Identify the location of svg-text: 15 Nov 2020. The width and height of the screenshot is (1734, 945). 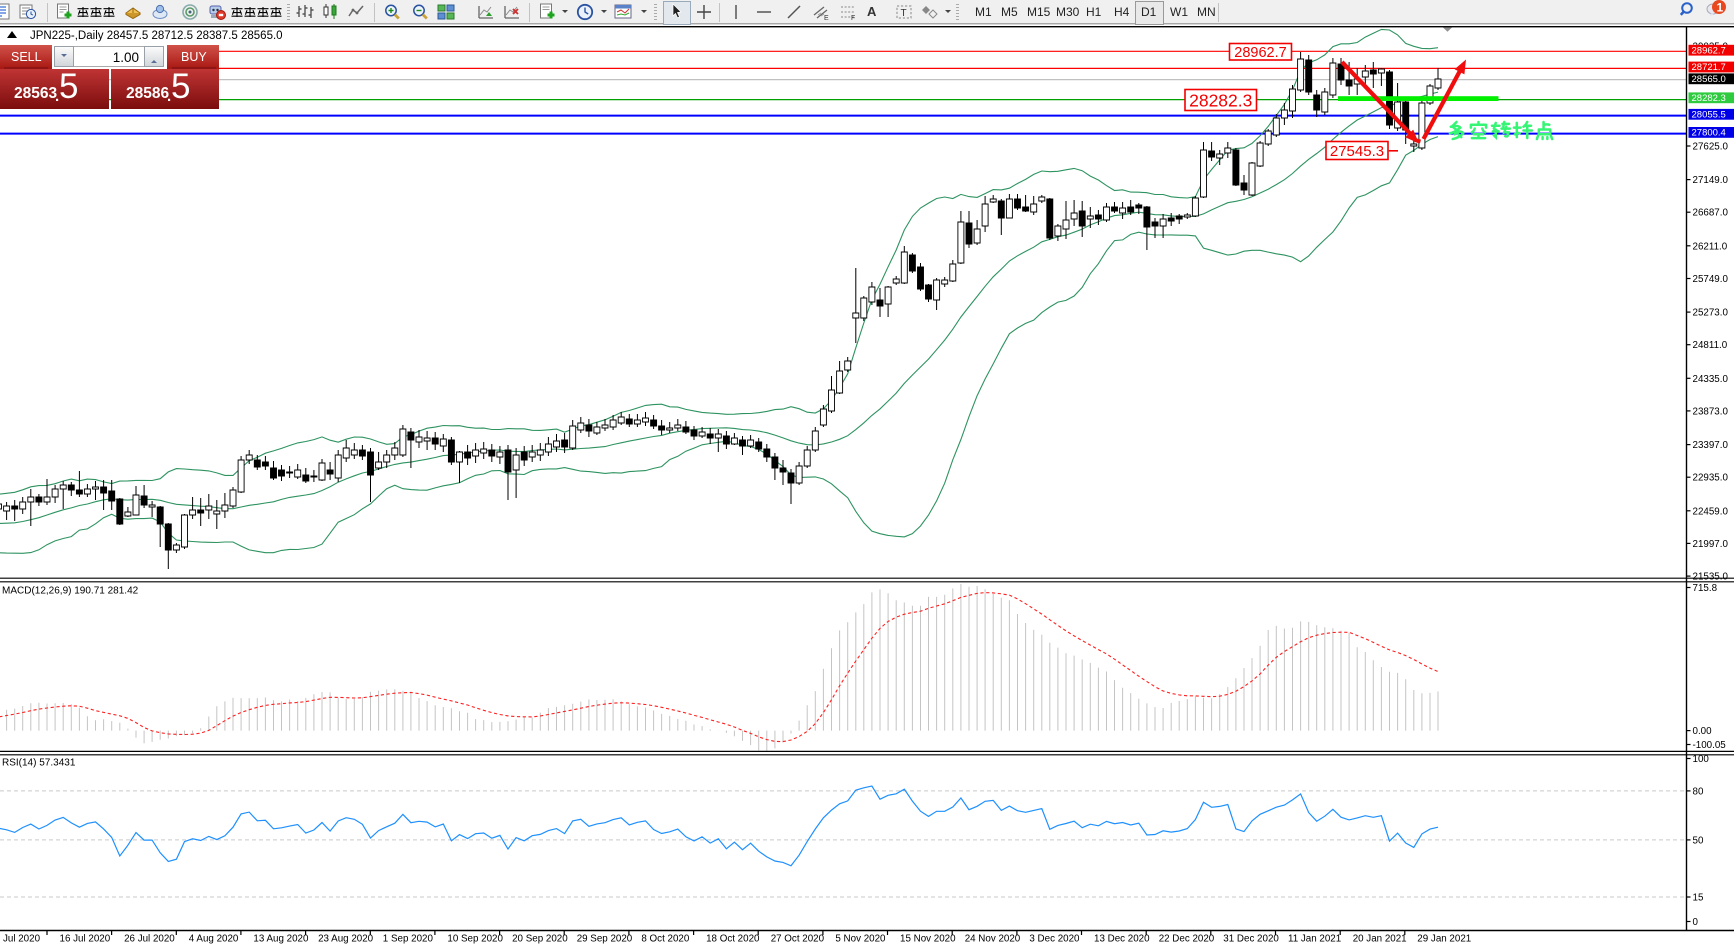
(928, 939).